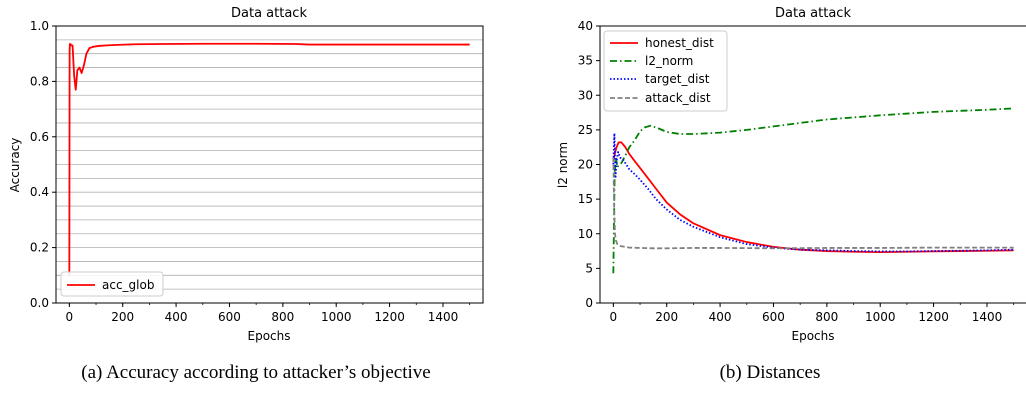 The height and width of the screenshot is (396, 1026). I want to click on chart-b-ytick-label: 30, so click(585, 95).